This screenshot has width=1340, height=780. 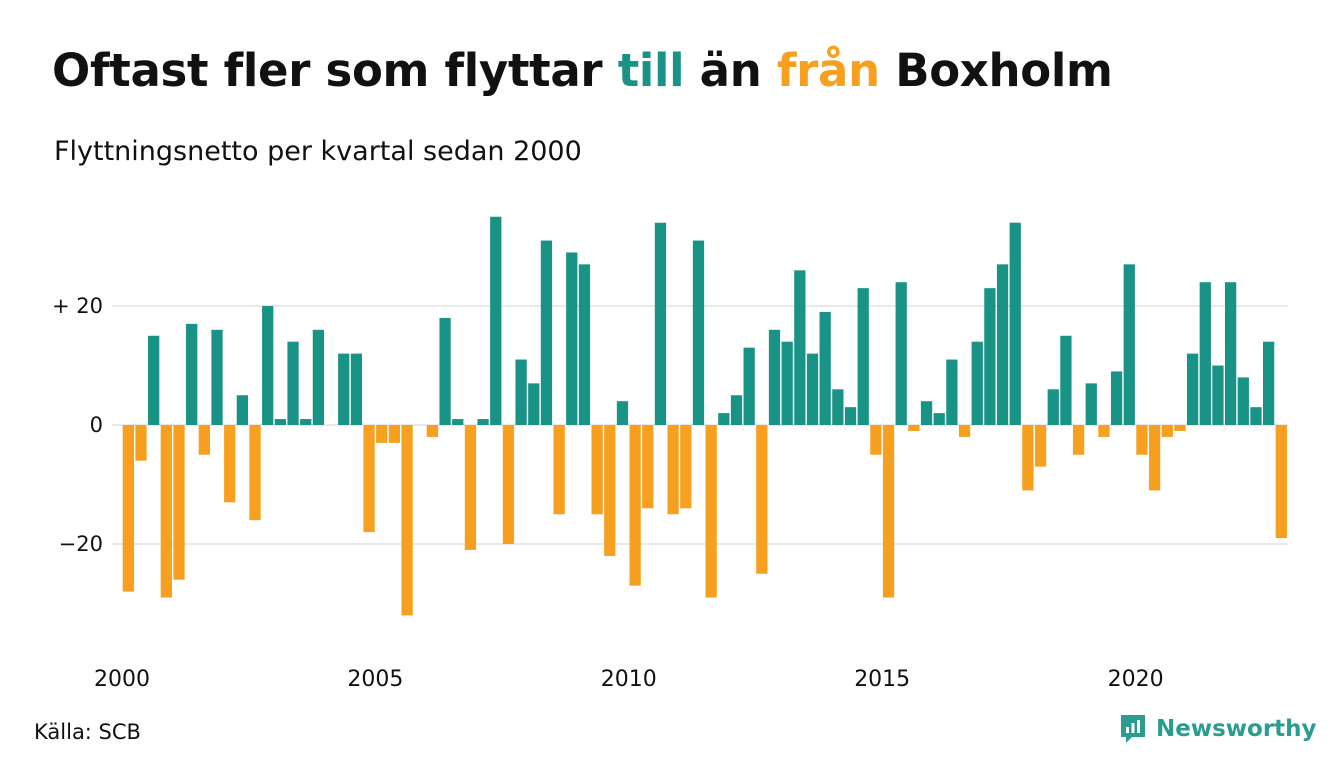 I want to click on x-tick-label: 2010, so click(x=629, y=679).